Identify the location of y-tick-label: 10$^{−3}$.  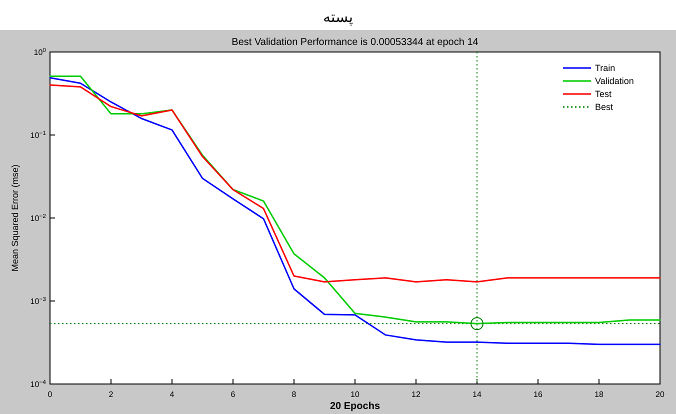
(38, 301).